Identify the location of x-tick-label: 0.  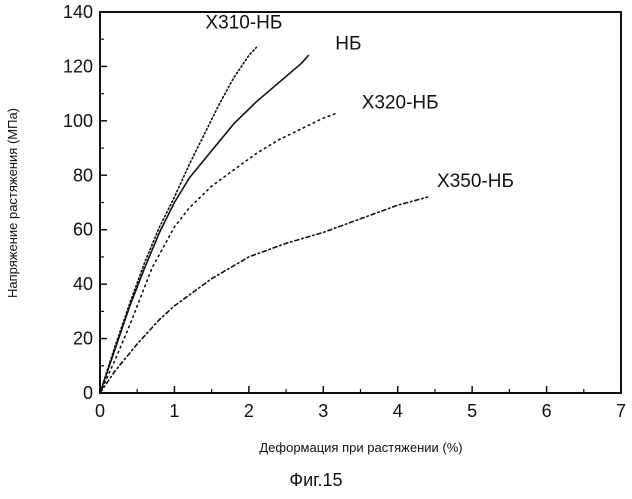
(100, 411).